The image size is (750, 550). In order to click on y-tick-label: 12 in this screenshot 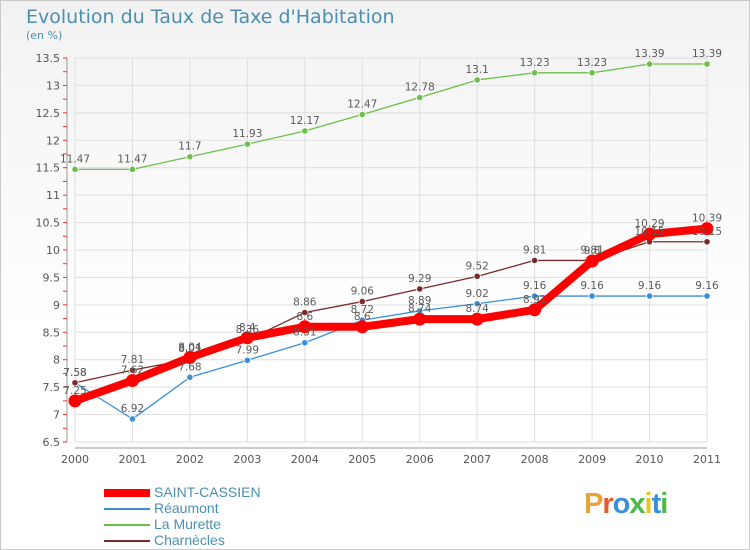, I will do `click(53, 140)`.